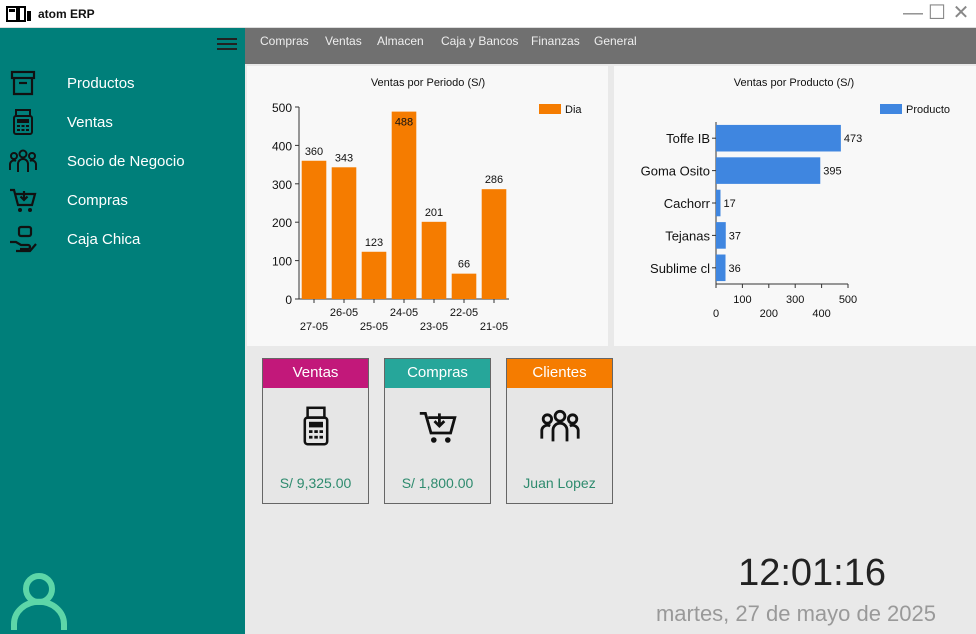  I want to click on app-logo-icon, so click(18, 14).